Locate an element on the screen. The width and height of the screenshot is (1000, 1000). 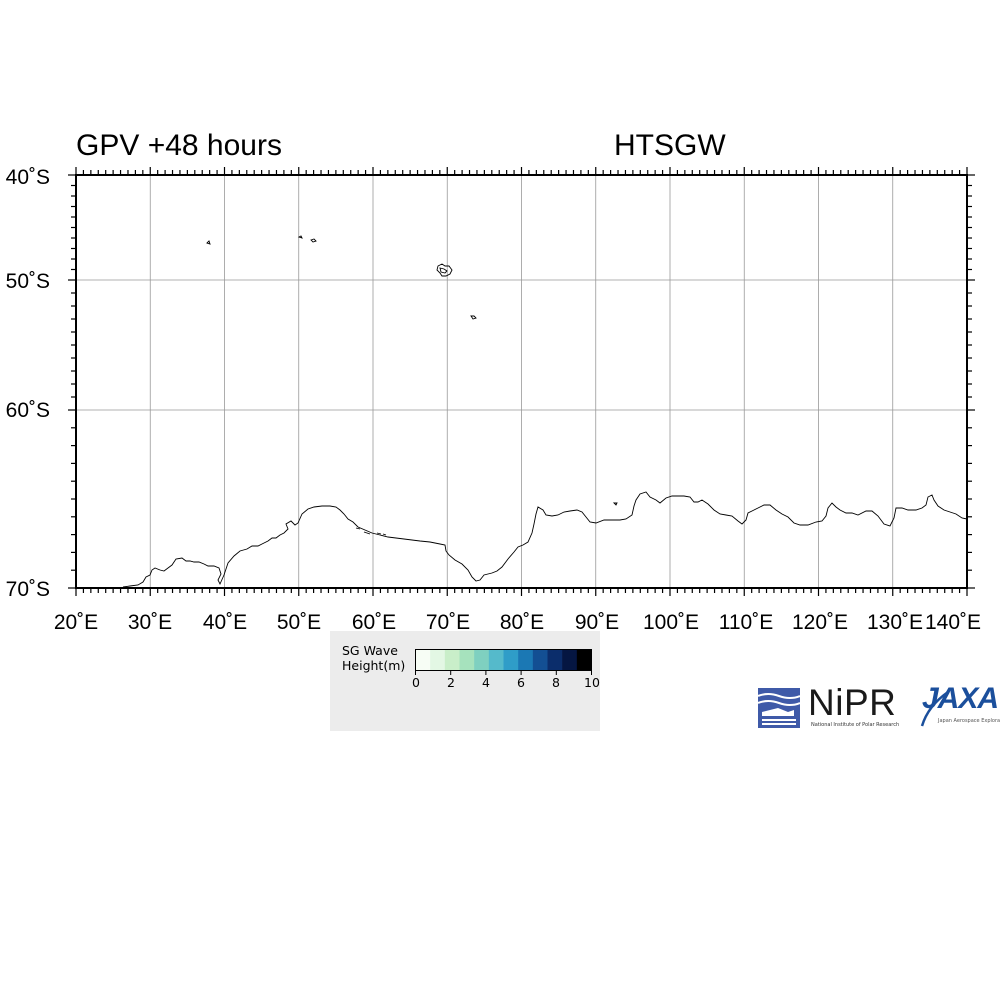
lon-label-100e: 100˚E is located at coordinates (671, 622).